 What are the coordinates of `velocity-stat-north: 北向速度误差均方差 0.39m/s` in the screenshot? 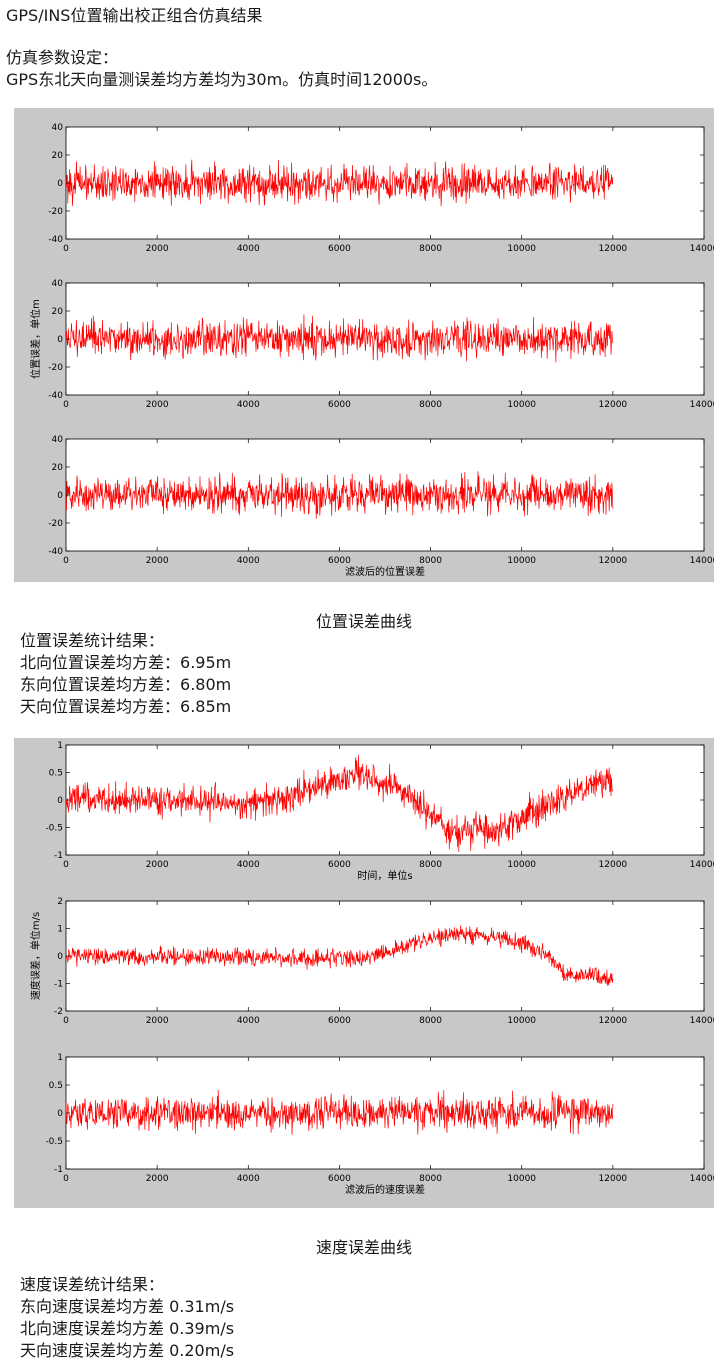 It's located at (127, 1329).